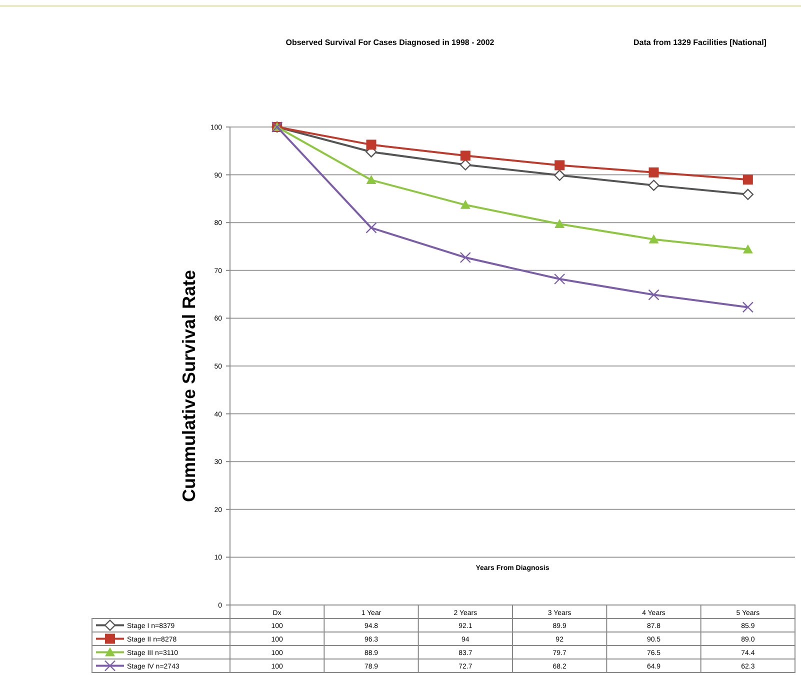 The height and width of the screenshot is (675, 801). What do you see at coordinates (189, 386) in the screenshot?
I see `y-axis-title: Cummulative Survival Rate` at bounding box center [189, 386].